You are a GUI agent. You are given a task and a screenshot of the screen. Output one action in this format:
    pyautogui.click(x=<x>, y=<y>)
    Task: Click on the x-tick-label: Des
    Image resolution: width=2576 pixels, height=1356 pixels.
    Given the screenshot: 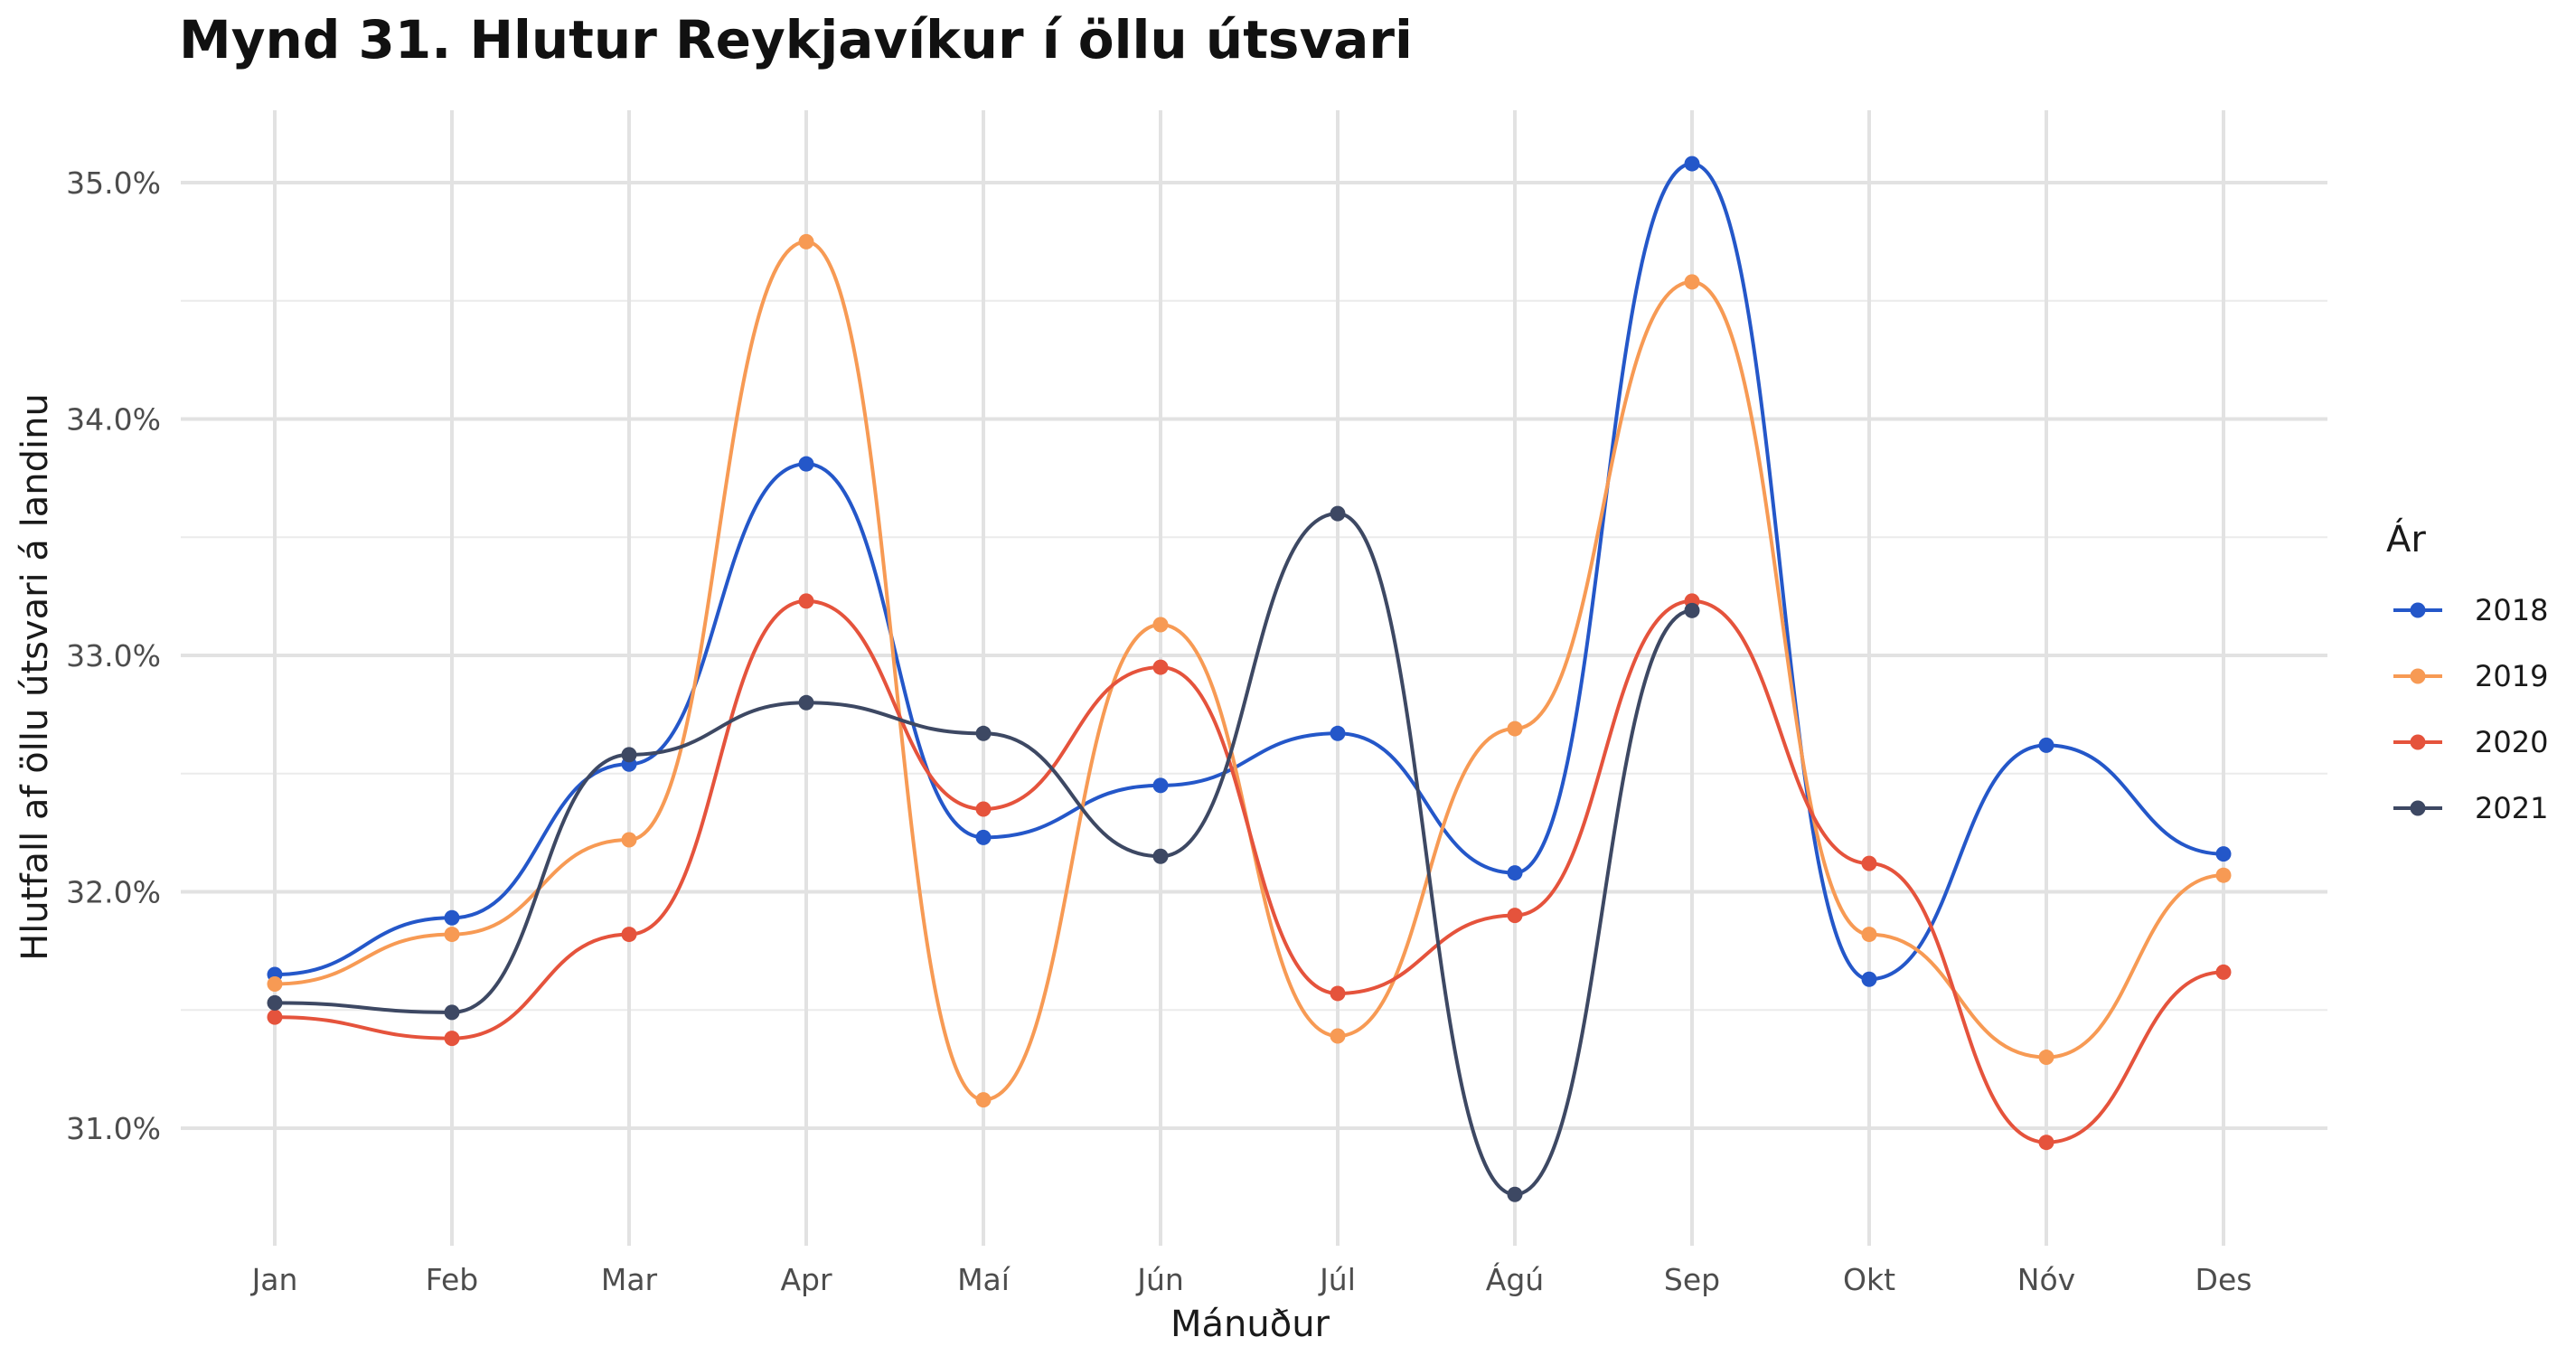 What is the action you would take?
    pyautogui.click(x=2224, y=1279)
    